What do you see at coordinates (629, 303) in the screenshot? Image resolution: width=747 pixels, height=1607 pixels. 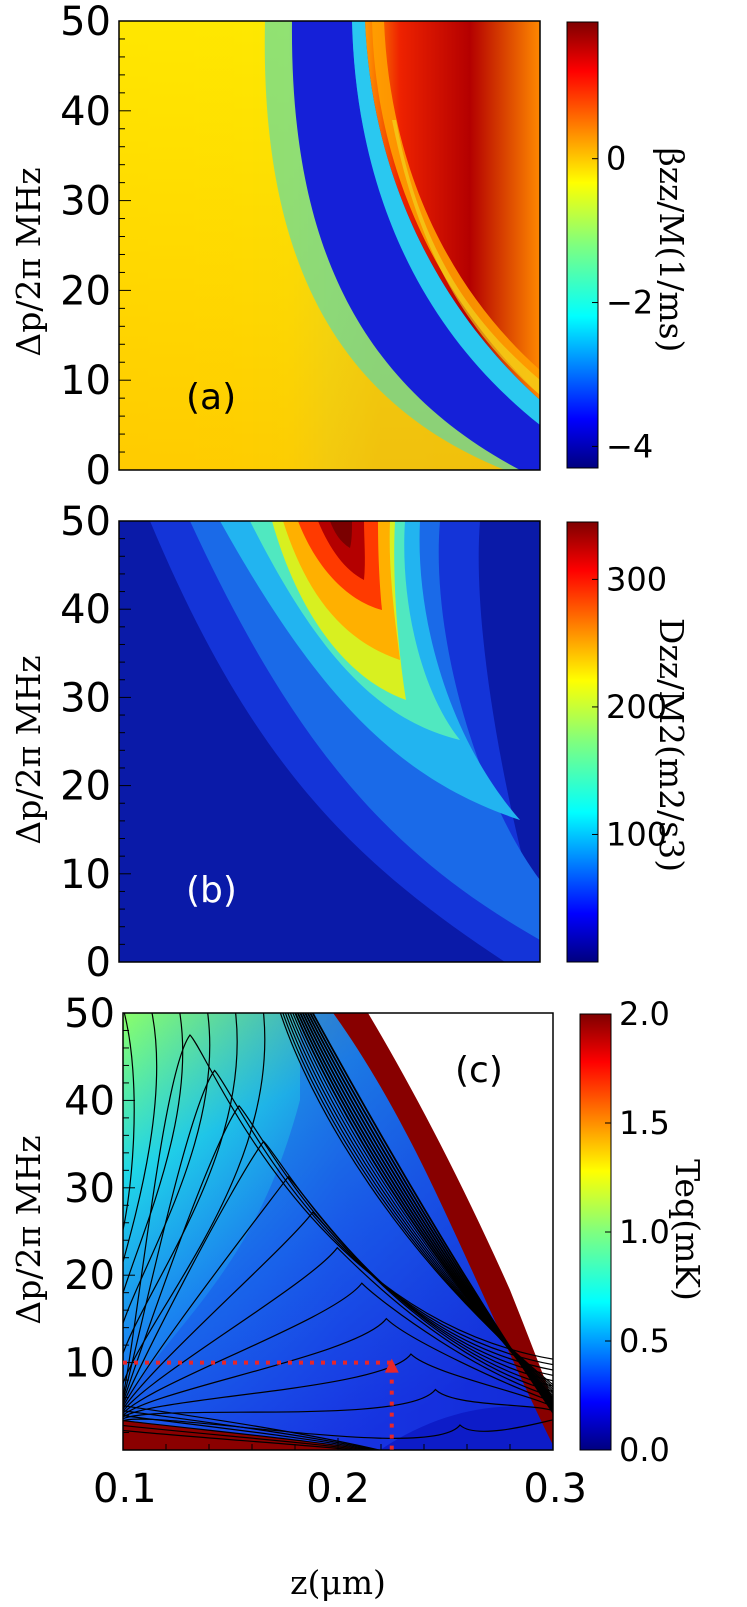 I see `colorbar-tick-label: −2` at bounding box center [629, 303].